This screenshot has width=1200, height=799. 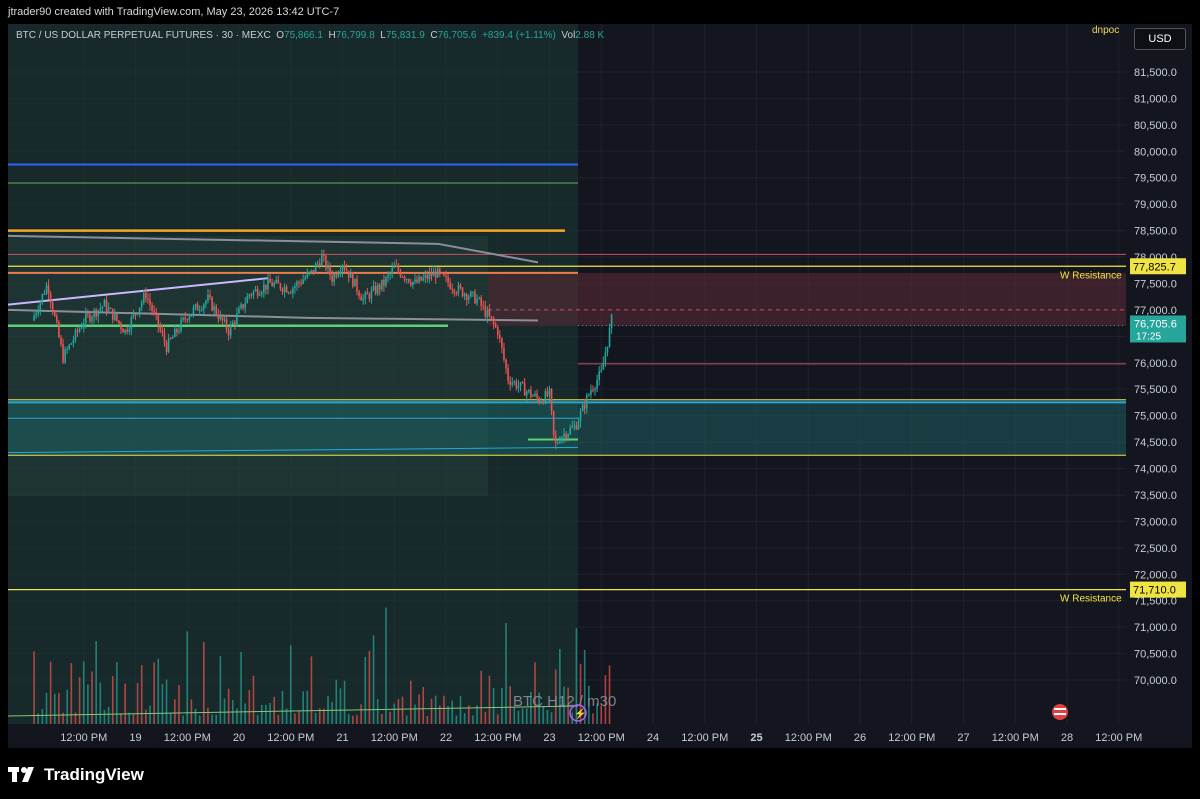 What do you see at coordinates (1160, 39) in the screenshot?
I see `currency-button: USD` at bounding box center [1160, 39].